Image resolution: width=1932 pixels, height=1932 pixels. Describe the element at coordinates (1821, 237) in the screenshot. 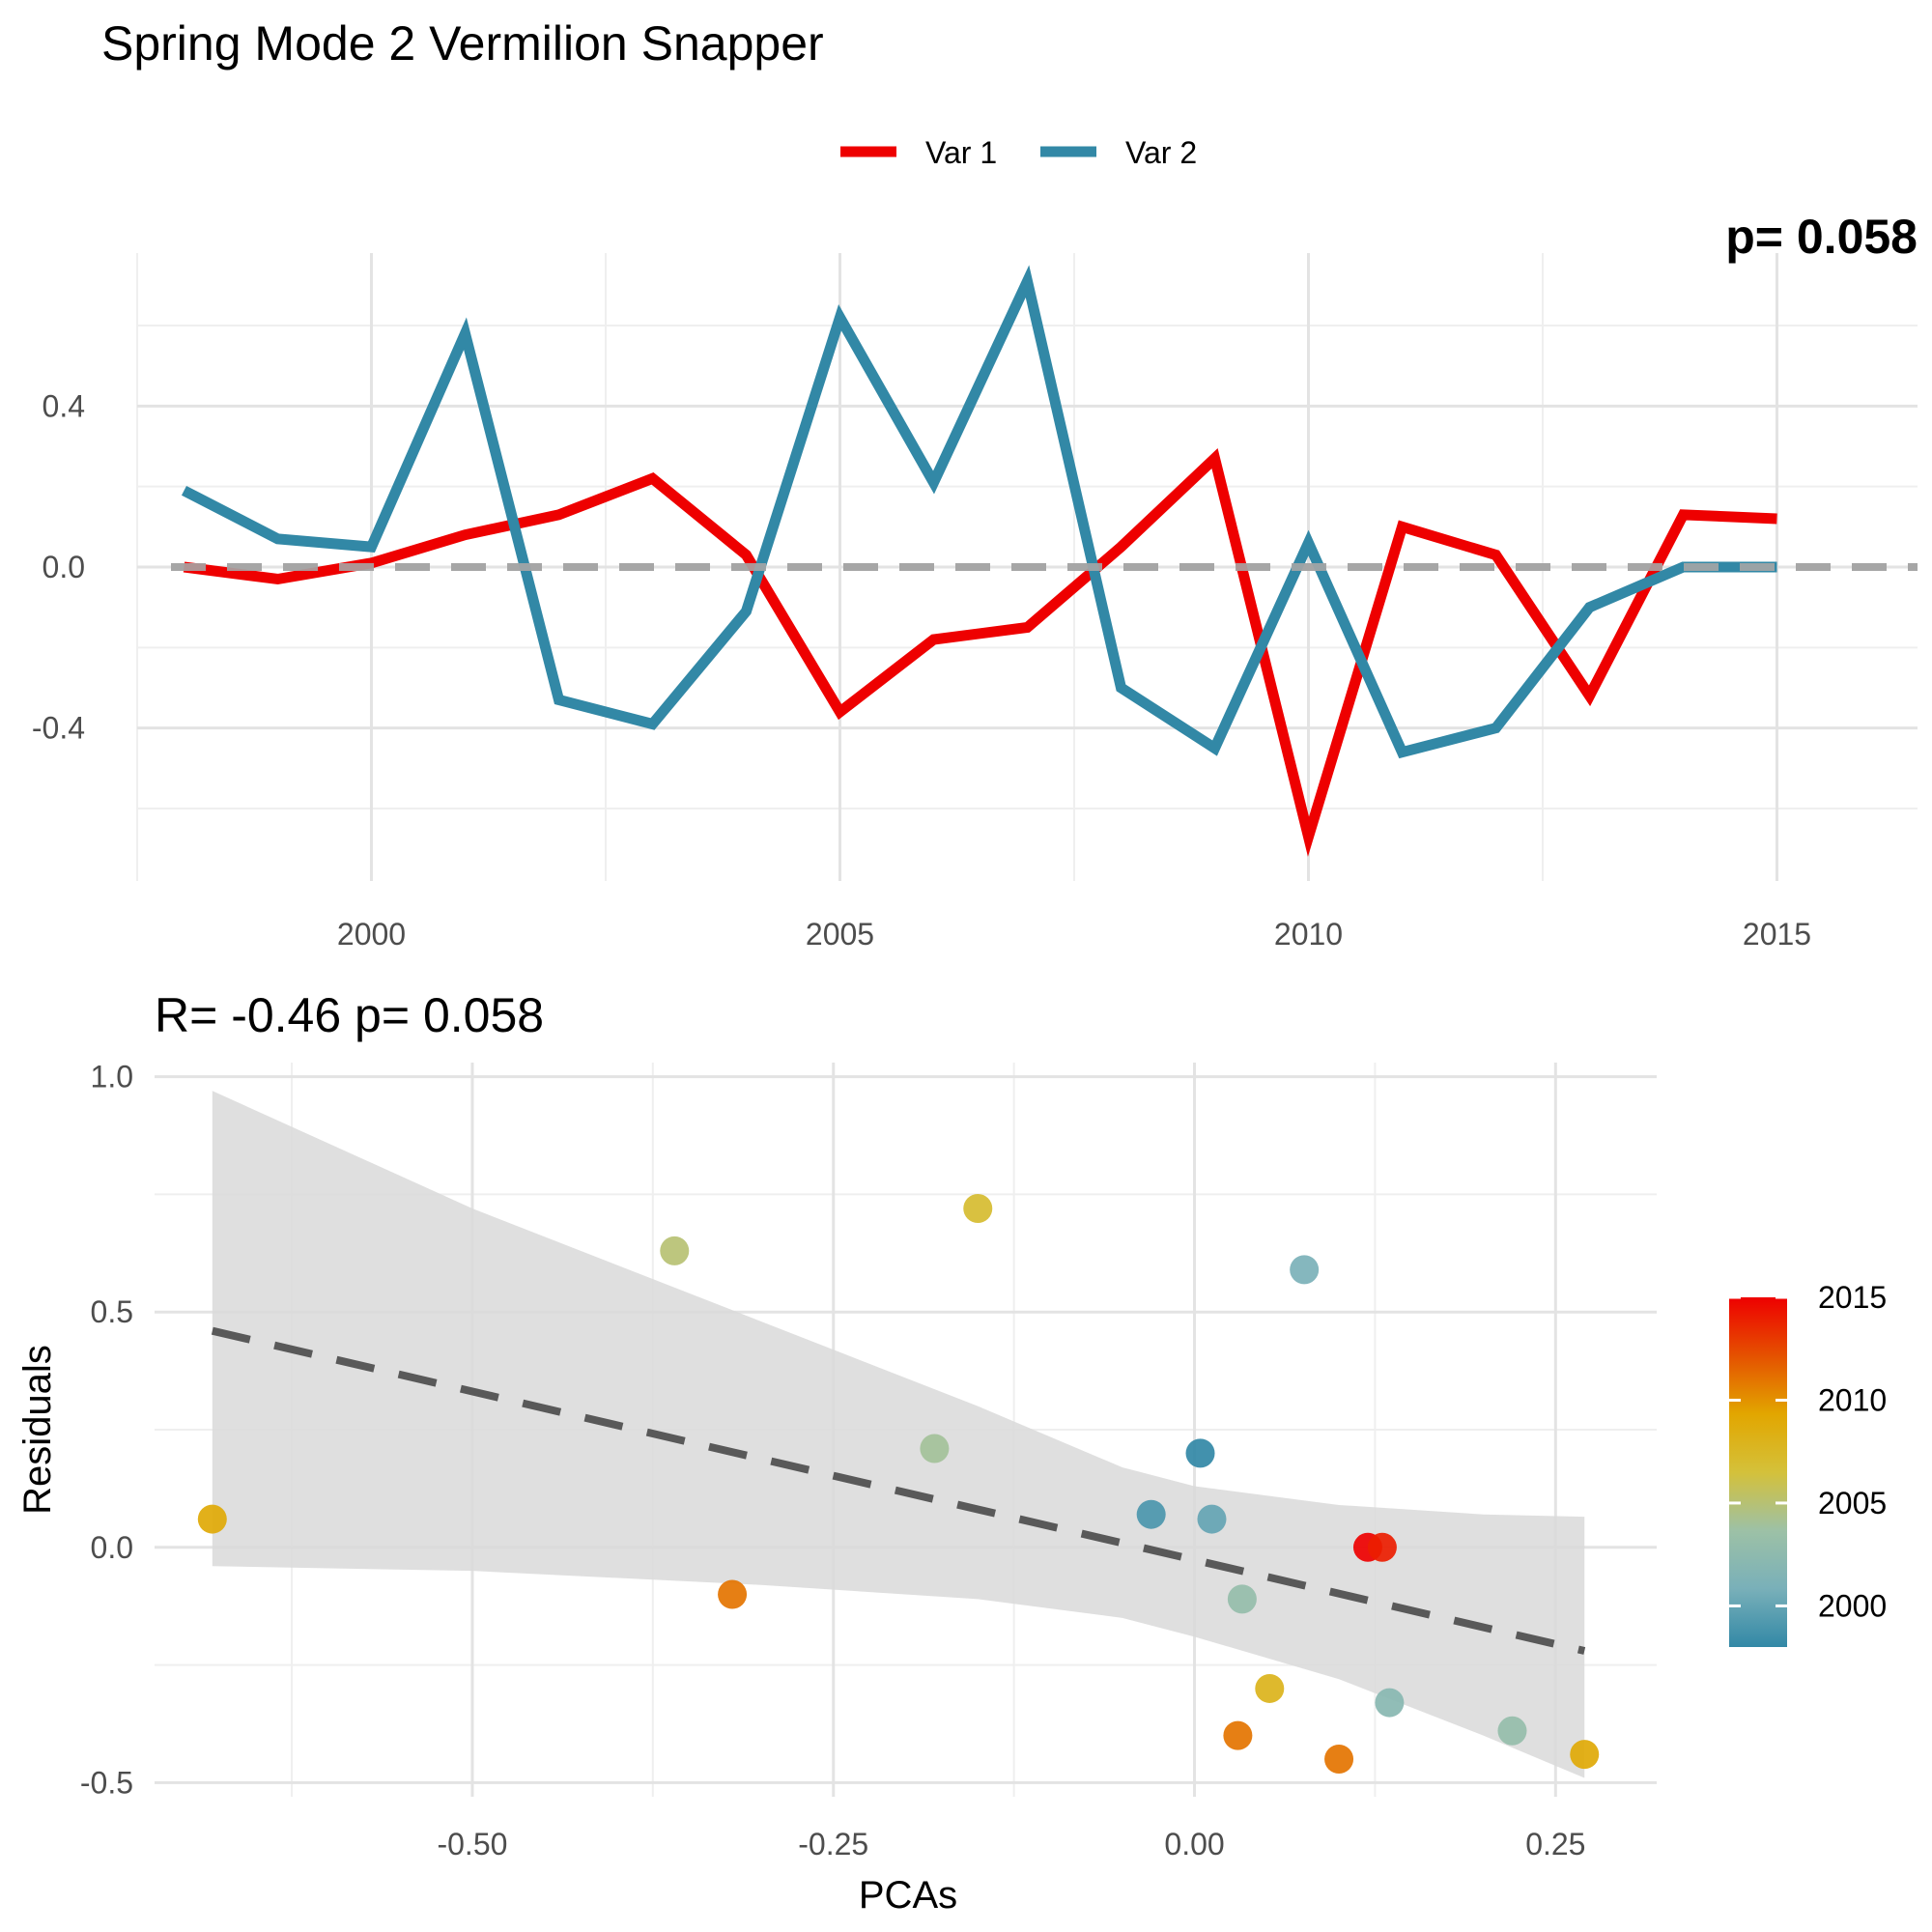

I see `corner-annotation: p= 0.058` at that location.